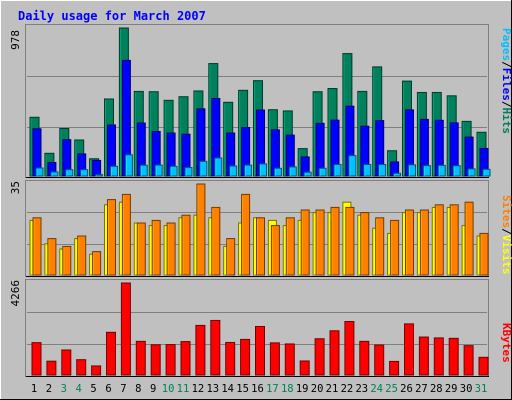  What do you see at coordinates (506, 211) in the screenshot?
I see `legend-sites: Sites` at bounding box center [506, 211].